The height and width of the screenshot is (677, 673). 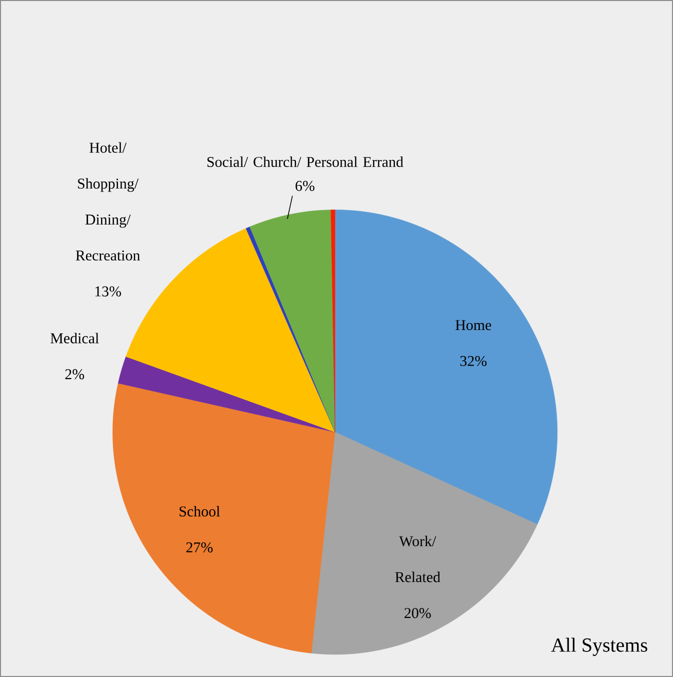 I want to click on slice-label: Medical, so click(x=74, y=338).